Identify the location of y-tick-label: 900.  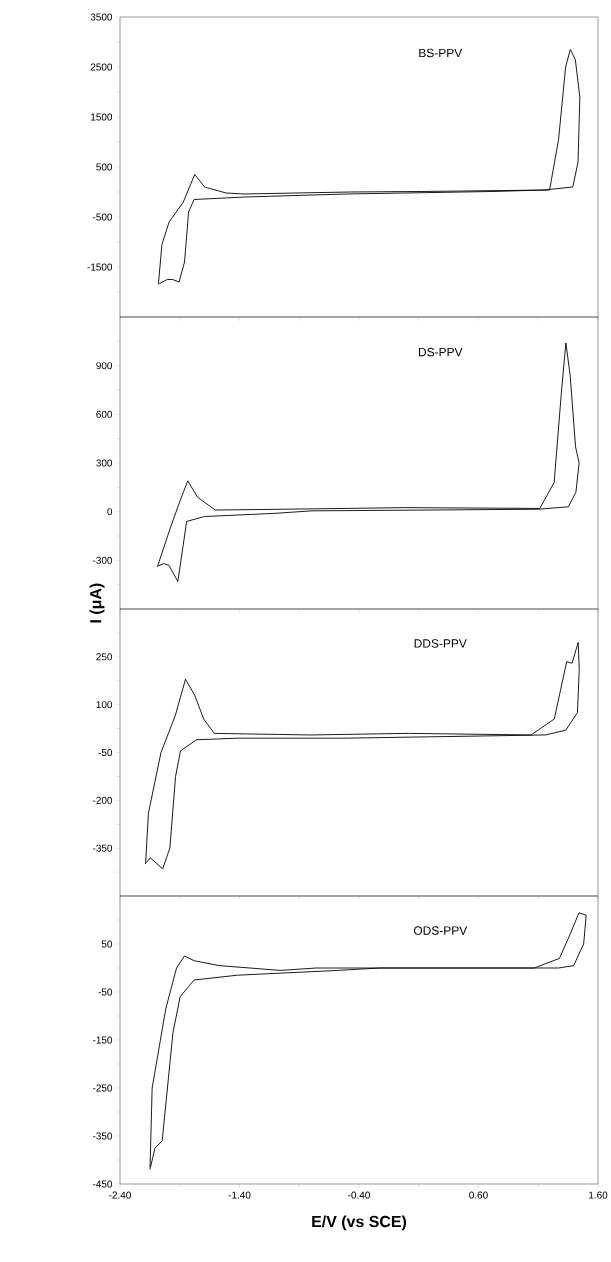
(104, 366).